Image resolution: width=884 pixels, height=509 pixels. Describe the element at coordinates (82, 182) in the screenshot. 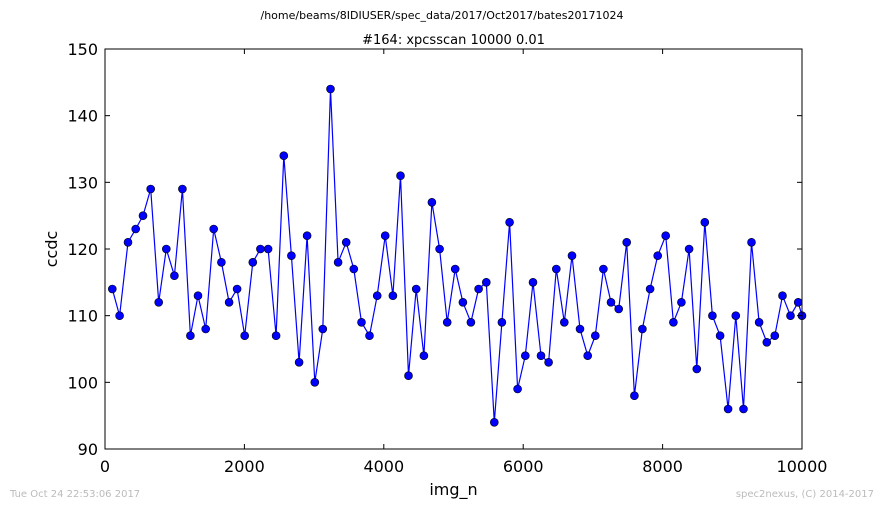

I see `y-tick-label: 130` at that location.